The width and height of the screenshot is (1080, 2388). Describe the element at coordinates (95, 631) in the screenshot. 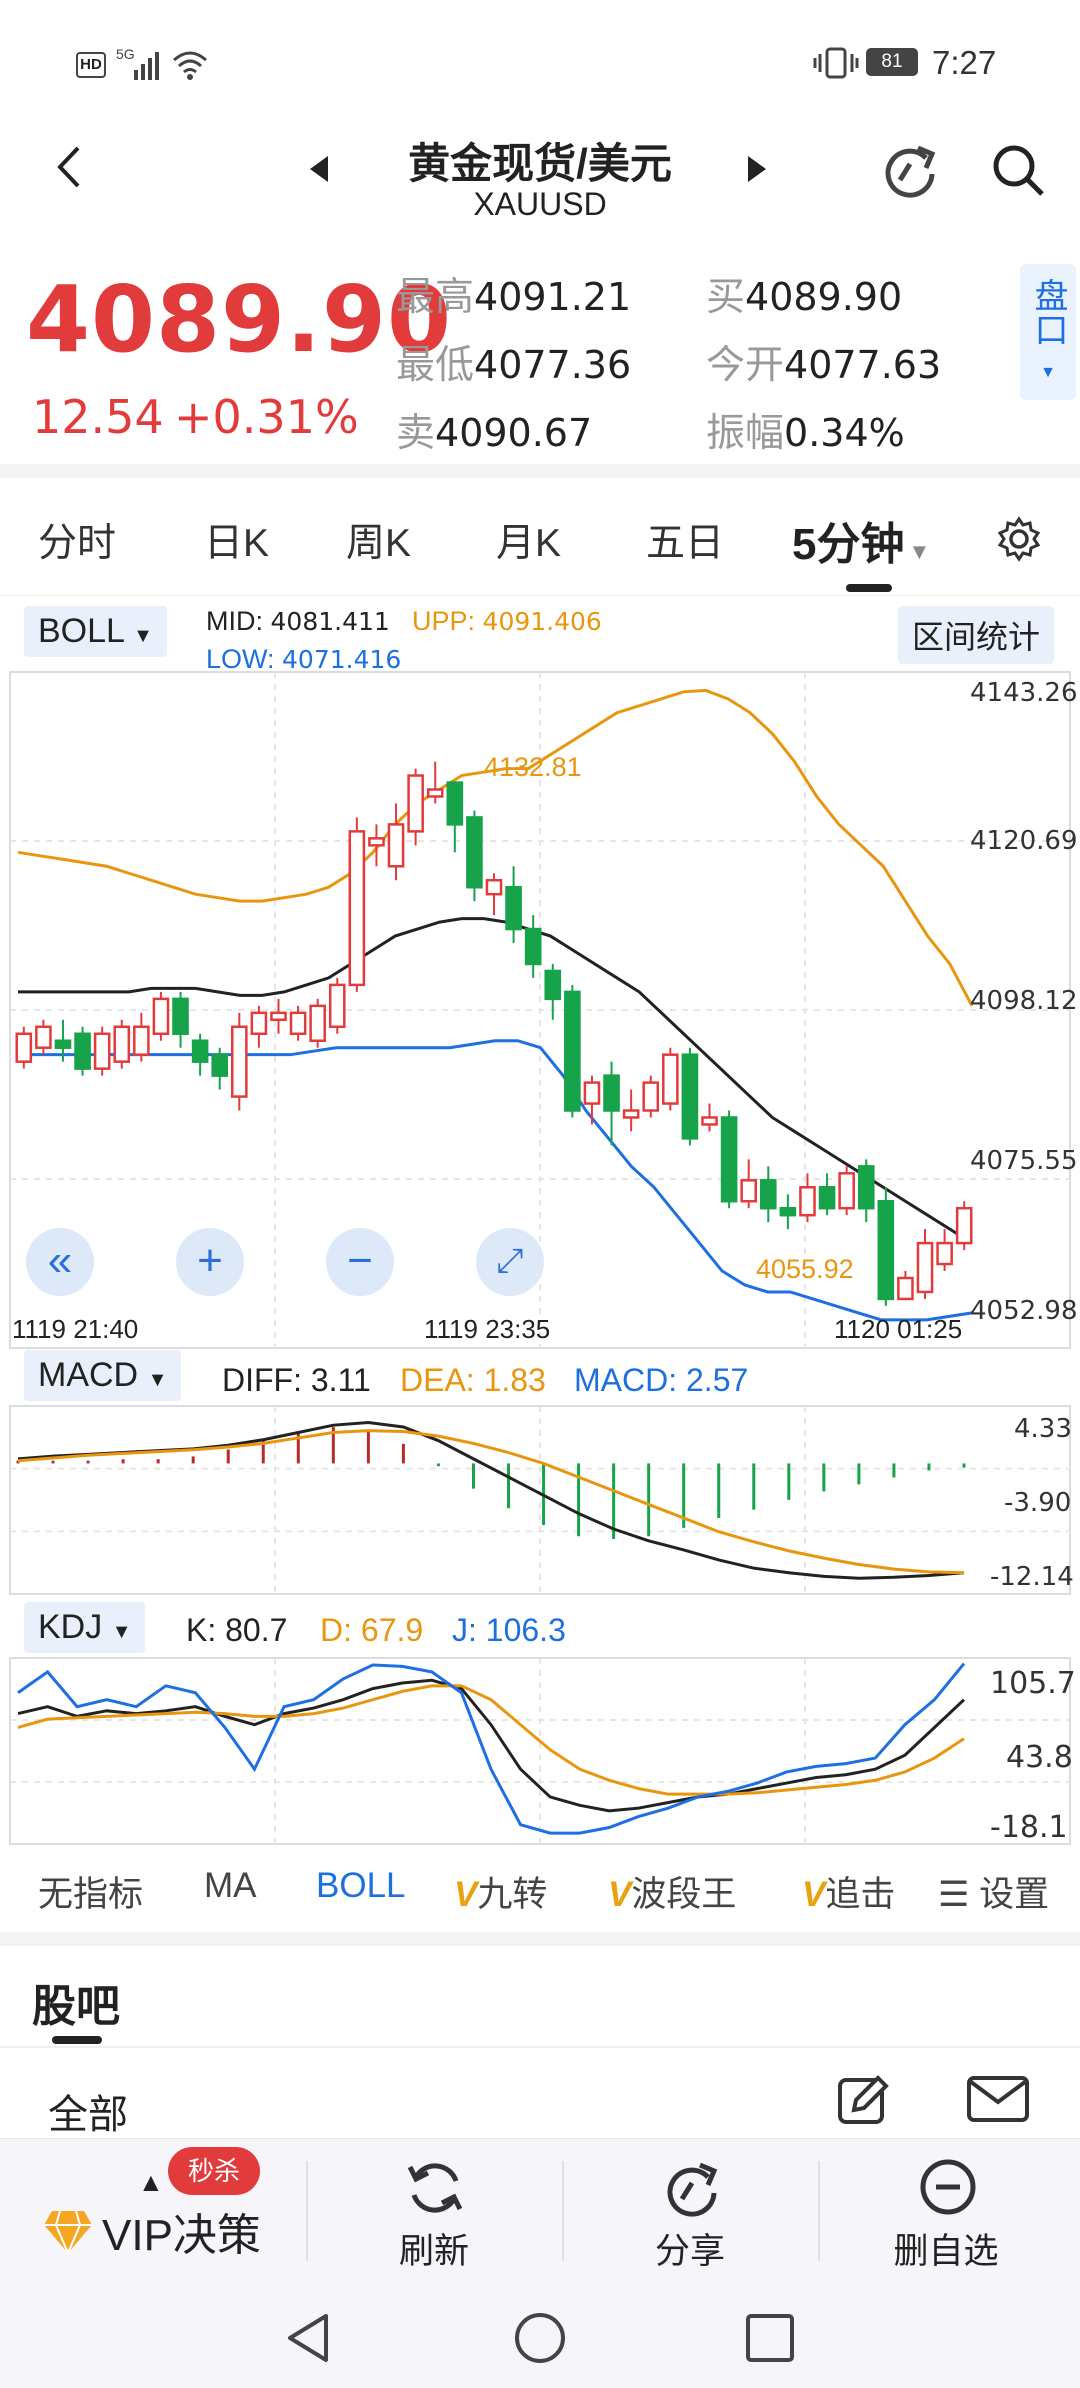

I see `boll-indicator-select: BOLL ▼` at that location.